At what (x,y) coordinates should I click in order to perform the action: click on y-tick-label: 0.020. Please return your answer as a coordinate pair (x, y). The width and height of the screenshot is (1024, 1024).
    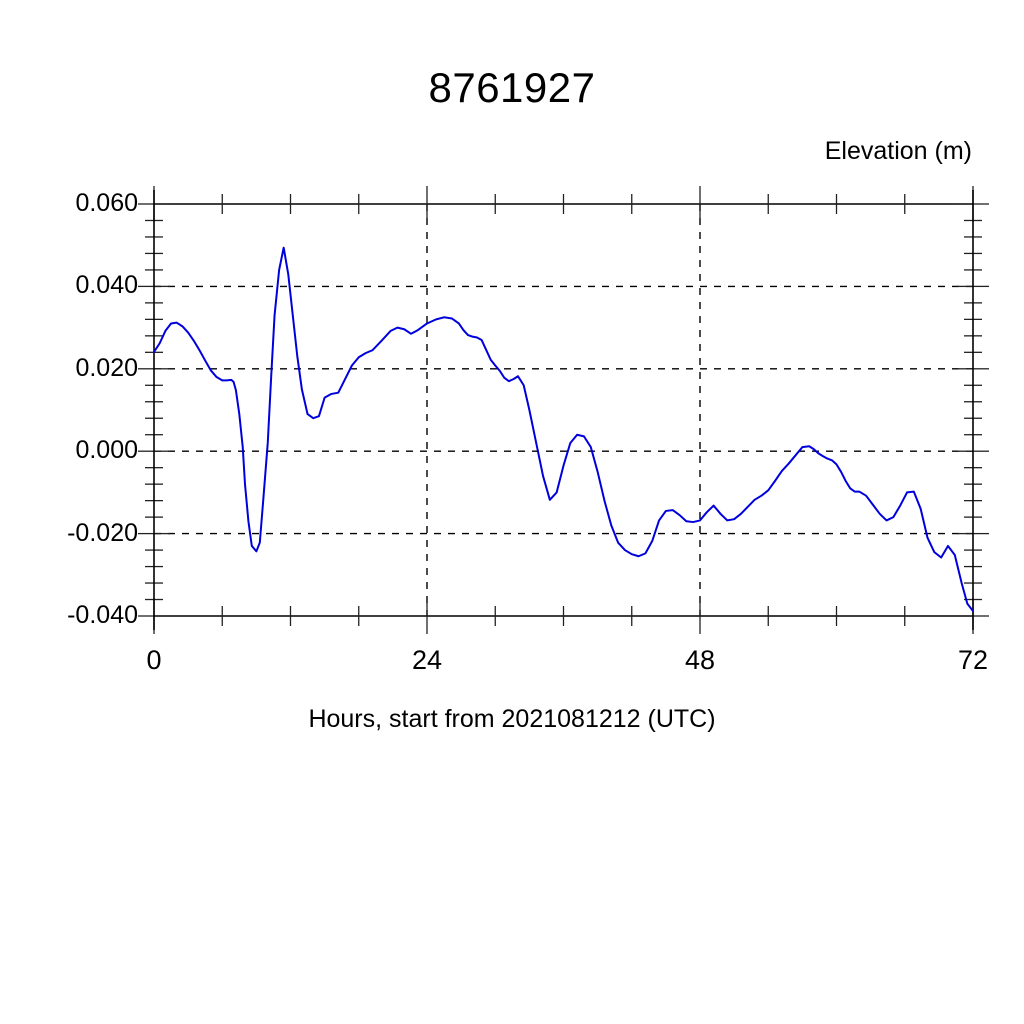
    Looking at the image, I should click on (106, 367).